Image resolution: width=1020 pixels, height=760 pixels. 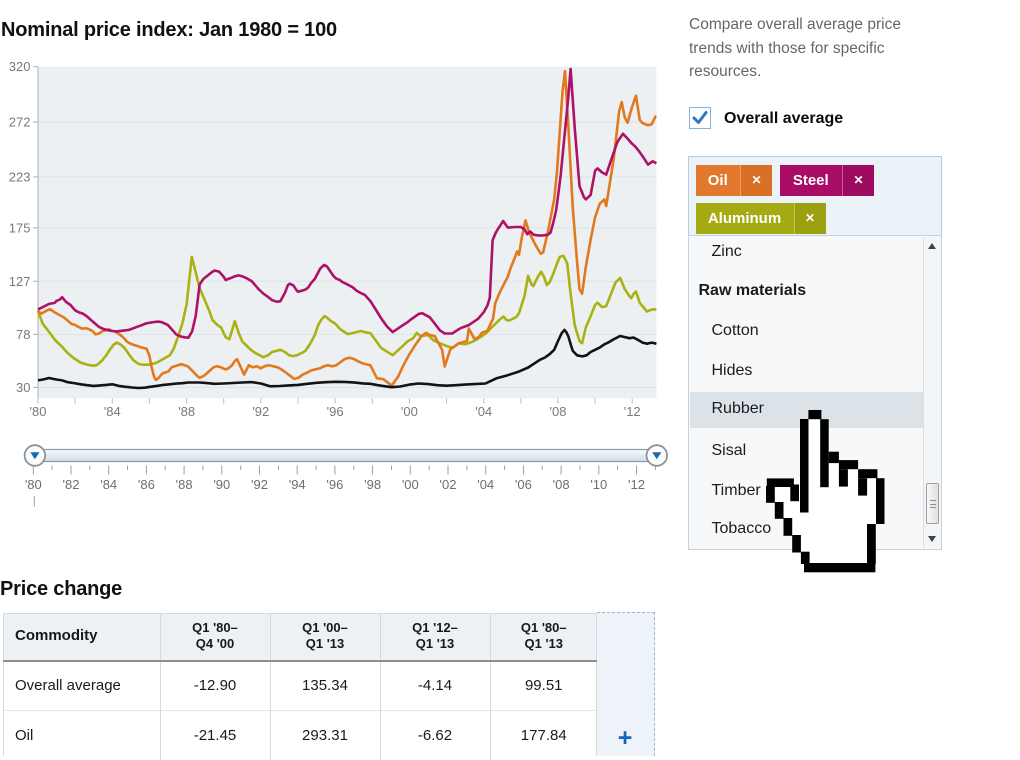 I want to click on svg-text: '94, so click(x=297, y=484).